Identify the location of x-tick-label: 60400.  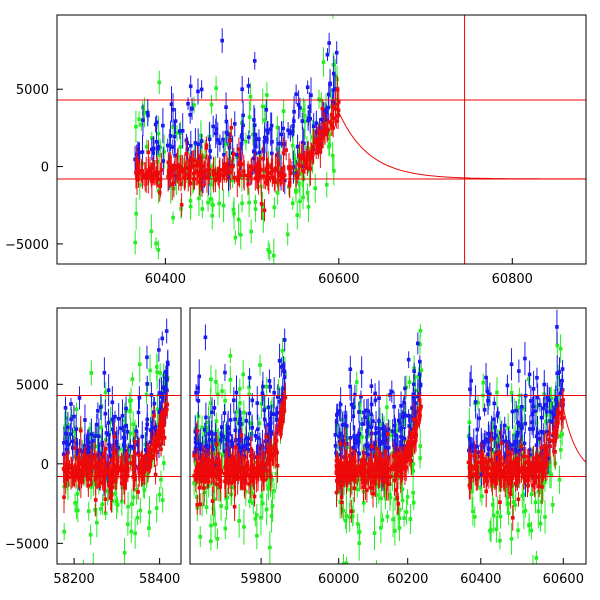
(165, 279).